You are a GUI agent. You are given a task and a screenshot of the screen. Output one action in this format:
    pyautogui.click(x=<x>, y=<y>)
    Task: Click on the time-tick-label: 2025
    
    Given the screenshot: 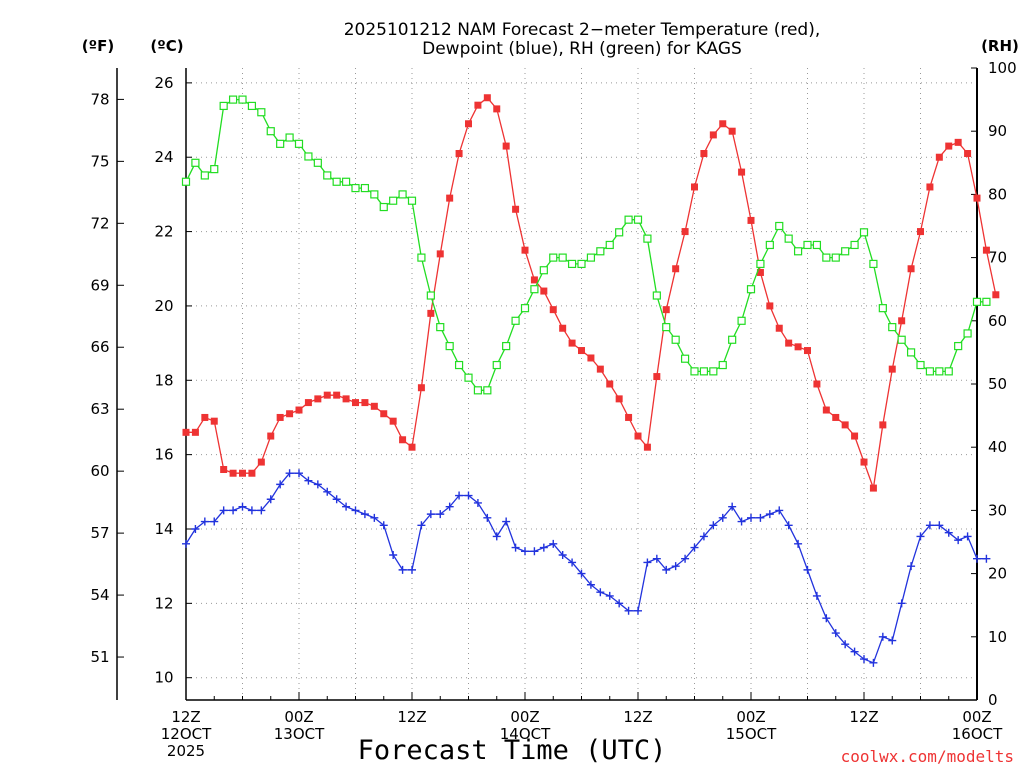 What is the action you would take?
    pyautogui.click(x=186, y=751)
    